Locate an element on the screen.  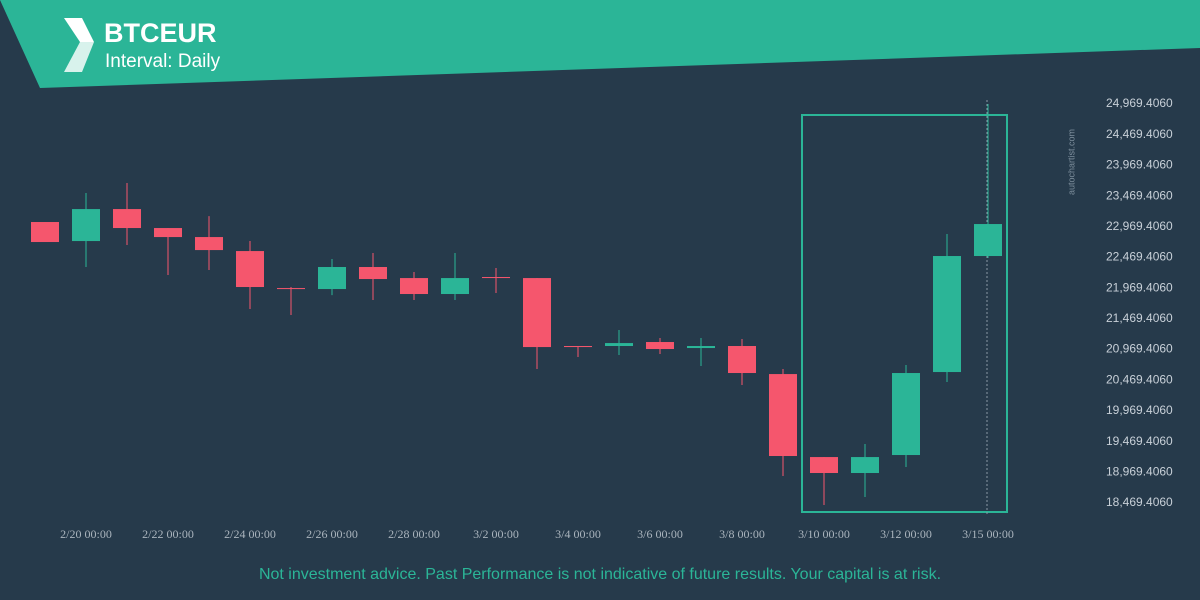
x-tick-label: 3/15 00:00 is located at coordinates (988, 534).